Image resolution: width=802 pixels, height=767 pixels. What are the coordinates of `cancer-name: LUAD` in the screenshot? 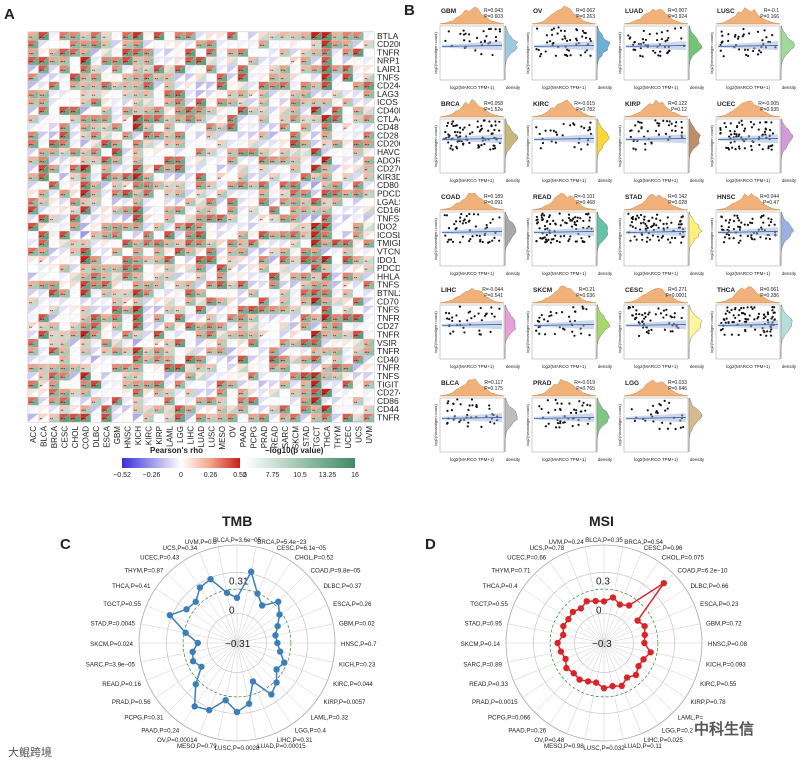 It's located at (634, 11).